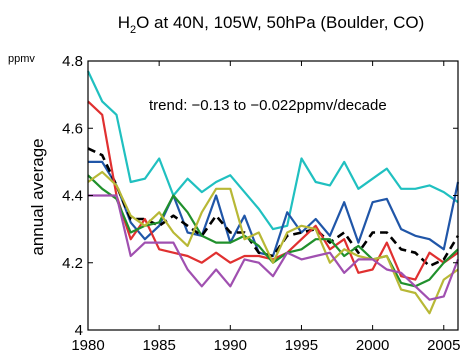 The height and width of the screenshot is (357, 469). I want to click on x-tick-label: 1980, so click(87, 345).